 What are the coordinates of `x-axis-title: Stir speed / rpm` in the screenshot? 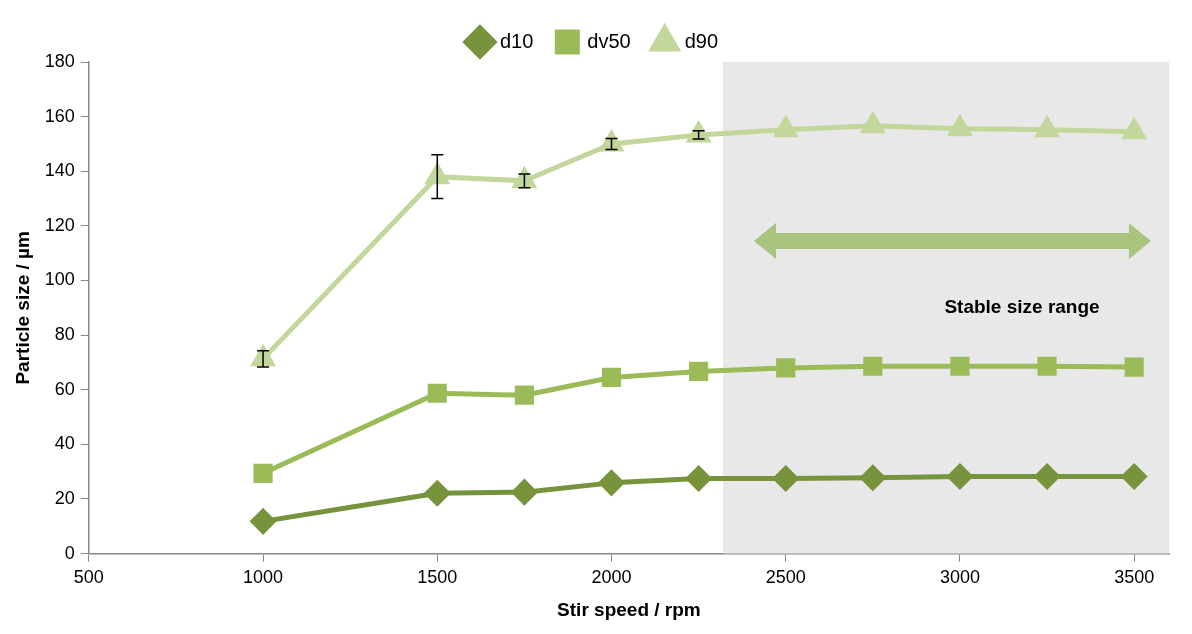 It's located at (629, 609).